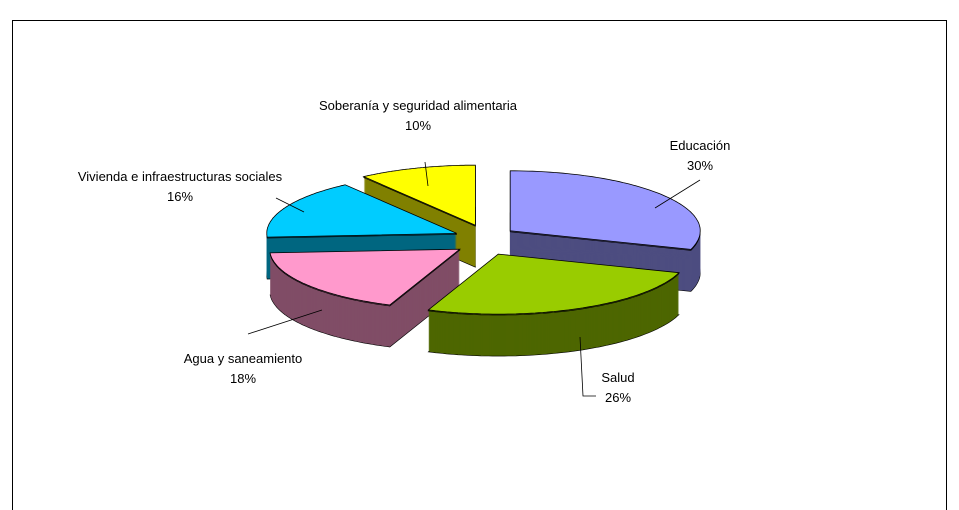 This screenshot has width=959, height=510. Describe the element at coordinates (417, 105) in the screenshot. I see `category-label: Soberanía y seguridad alimentaria` at that location.